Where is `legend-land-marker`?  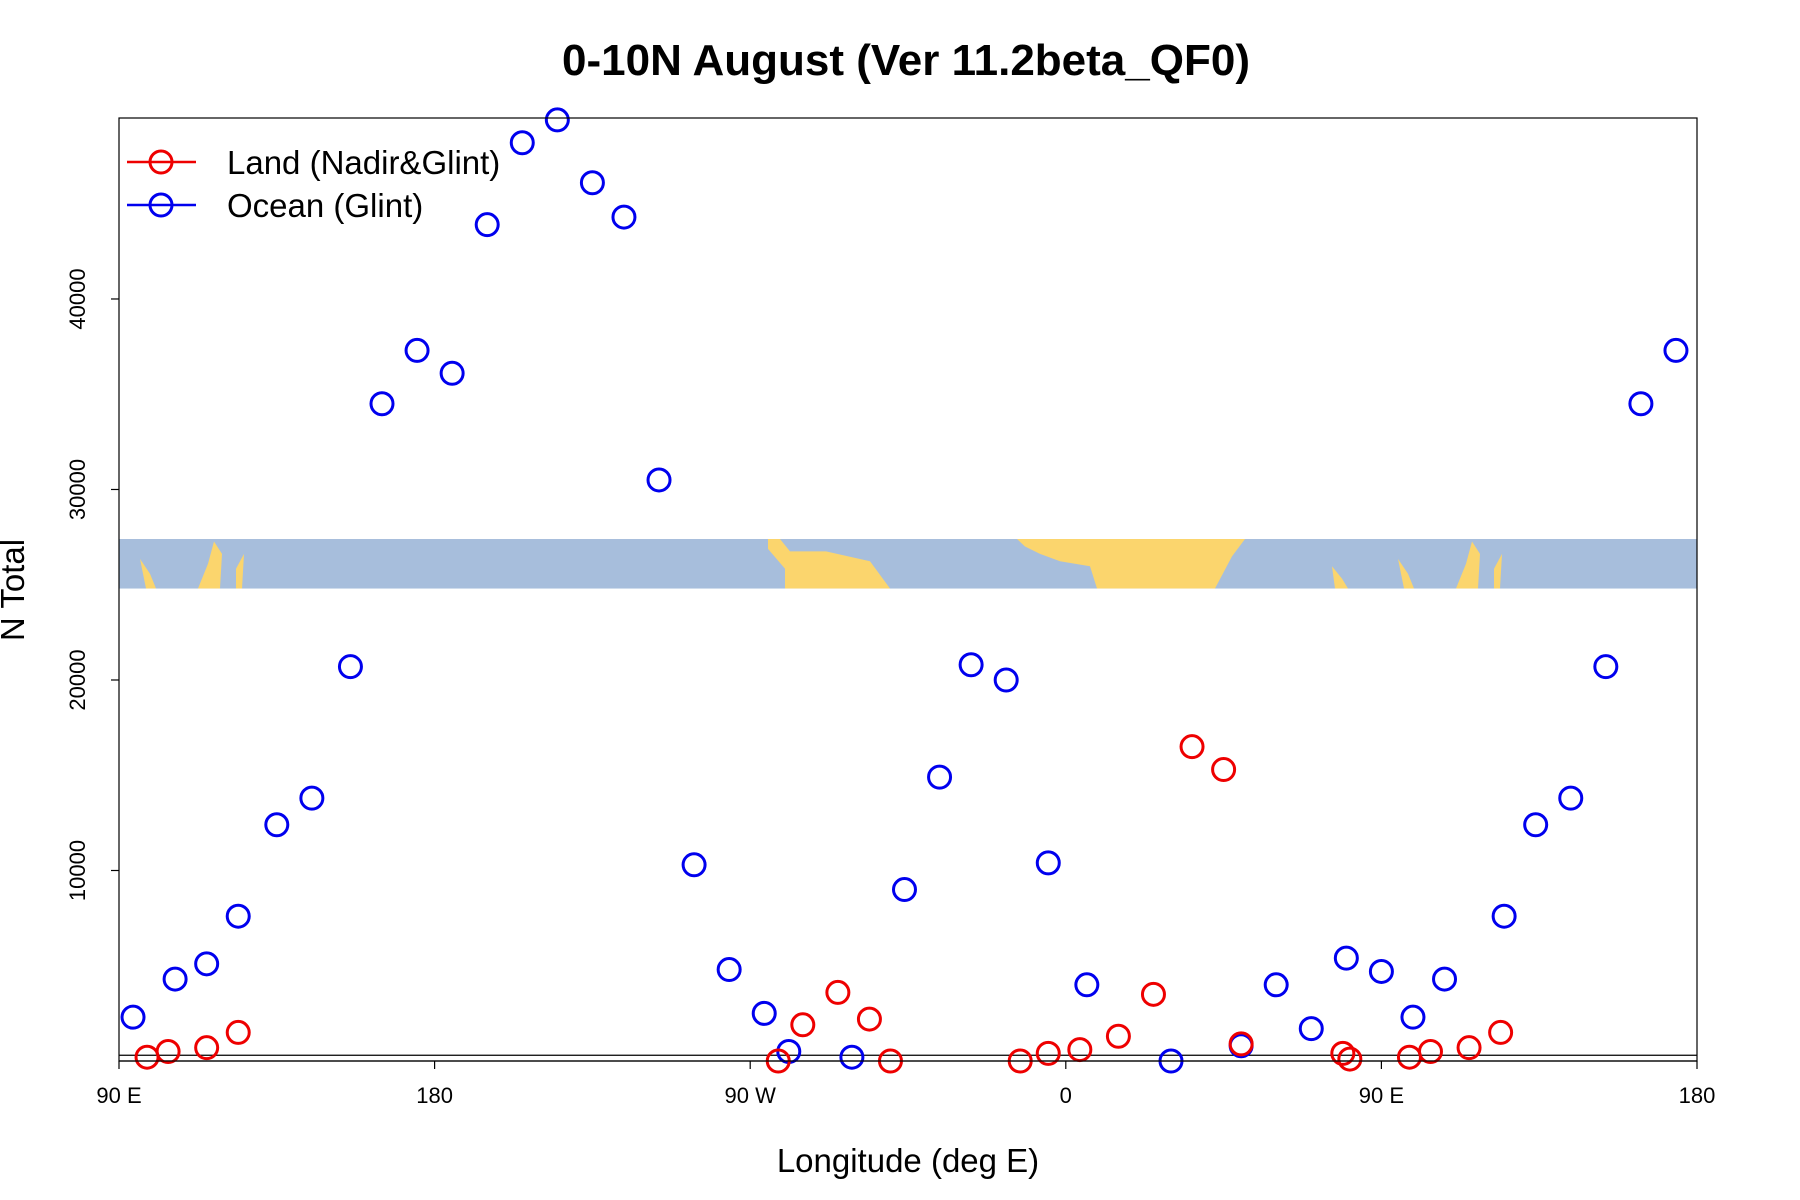
legend-land-marker is located at coordinates (161, 162).